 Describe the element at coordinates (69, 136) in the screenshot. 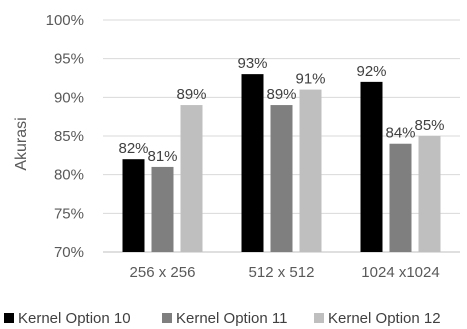

I see `y-tick-label: 85%` at that location.